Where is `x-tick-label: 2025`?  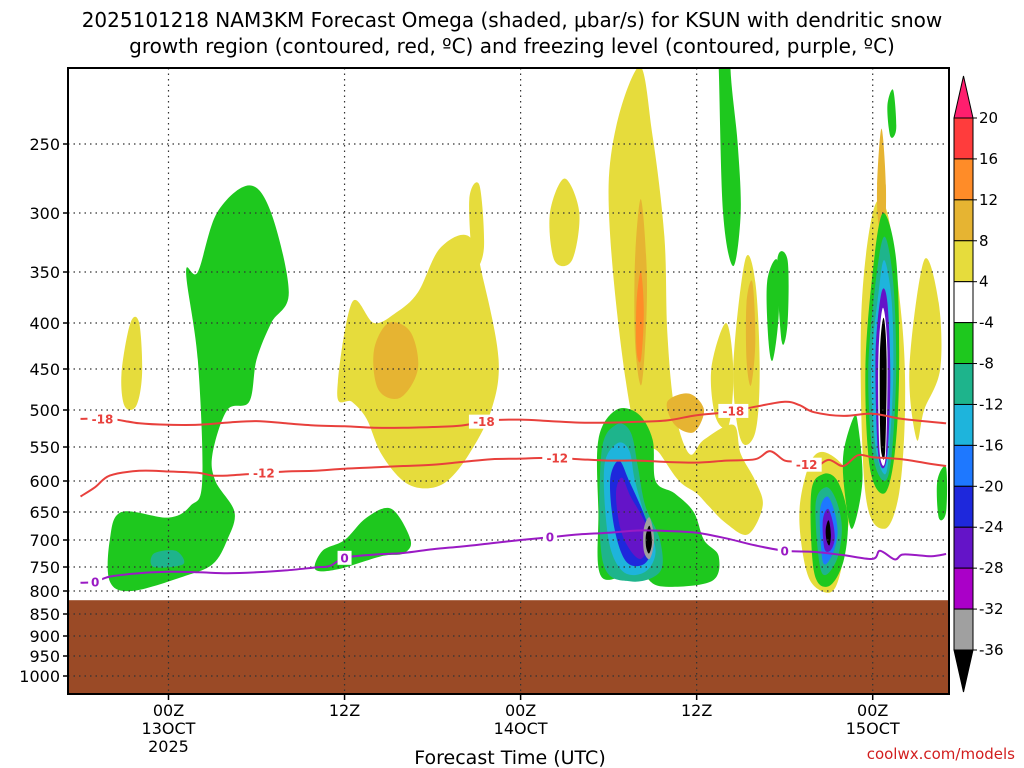 x-tick-label: 2025 is located at coordinates (168, 746).